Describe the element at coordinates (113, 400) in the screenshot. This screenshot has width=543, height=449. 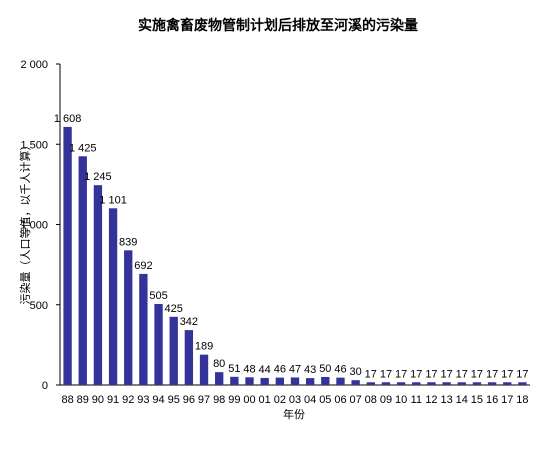
I see `x-tick-label: 91` at that location.